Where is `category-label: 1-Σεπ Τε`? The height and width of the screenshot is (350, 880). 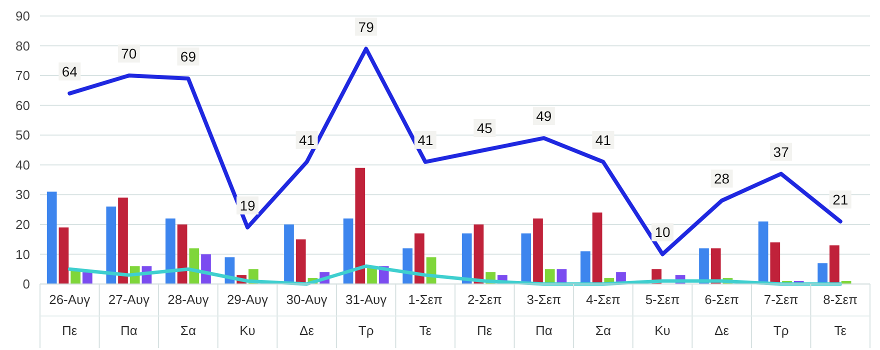
category-label: 1-Σεπ Τε is located at coordinates (425, 315).